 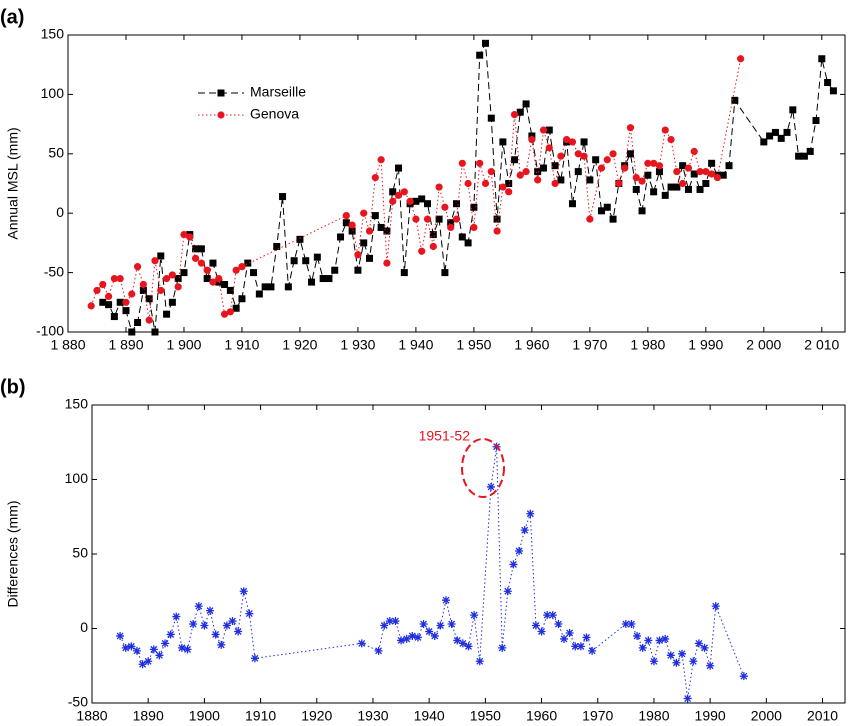 What do you see at coordinates (13, 183) in the screenshot?
I see `y-axis-label: Annual MSL (mm)` at bounding box center [13, 183].